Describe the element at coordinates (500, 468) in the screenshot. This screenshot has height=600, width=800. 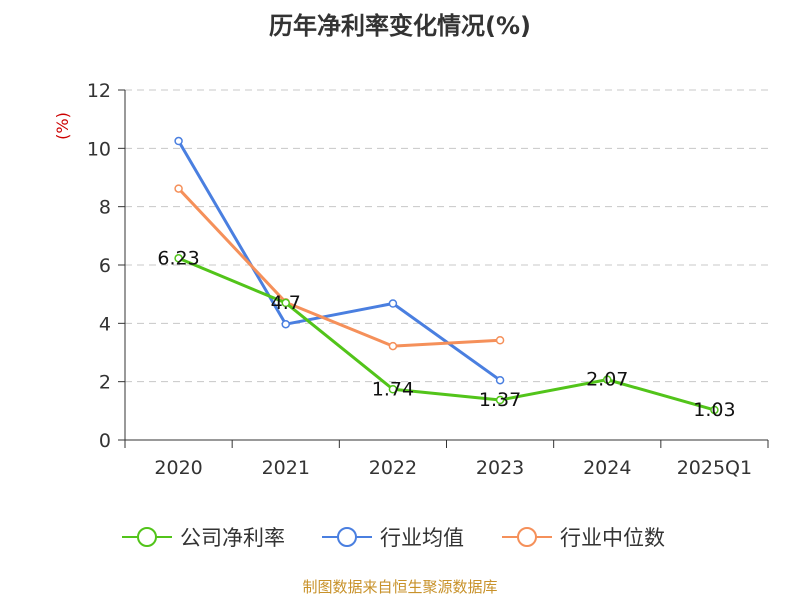
I see `x-tick-label: 2023` at that location.